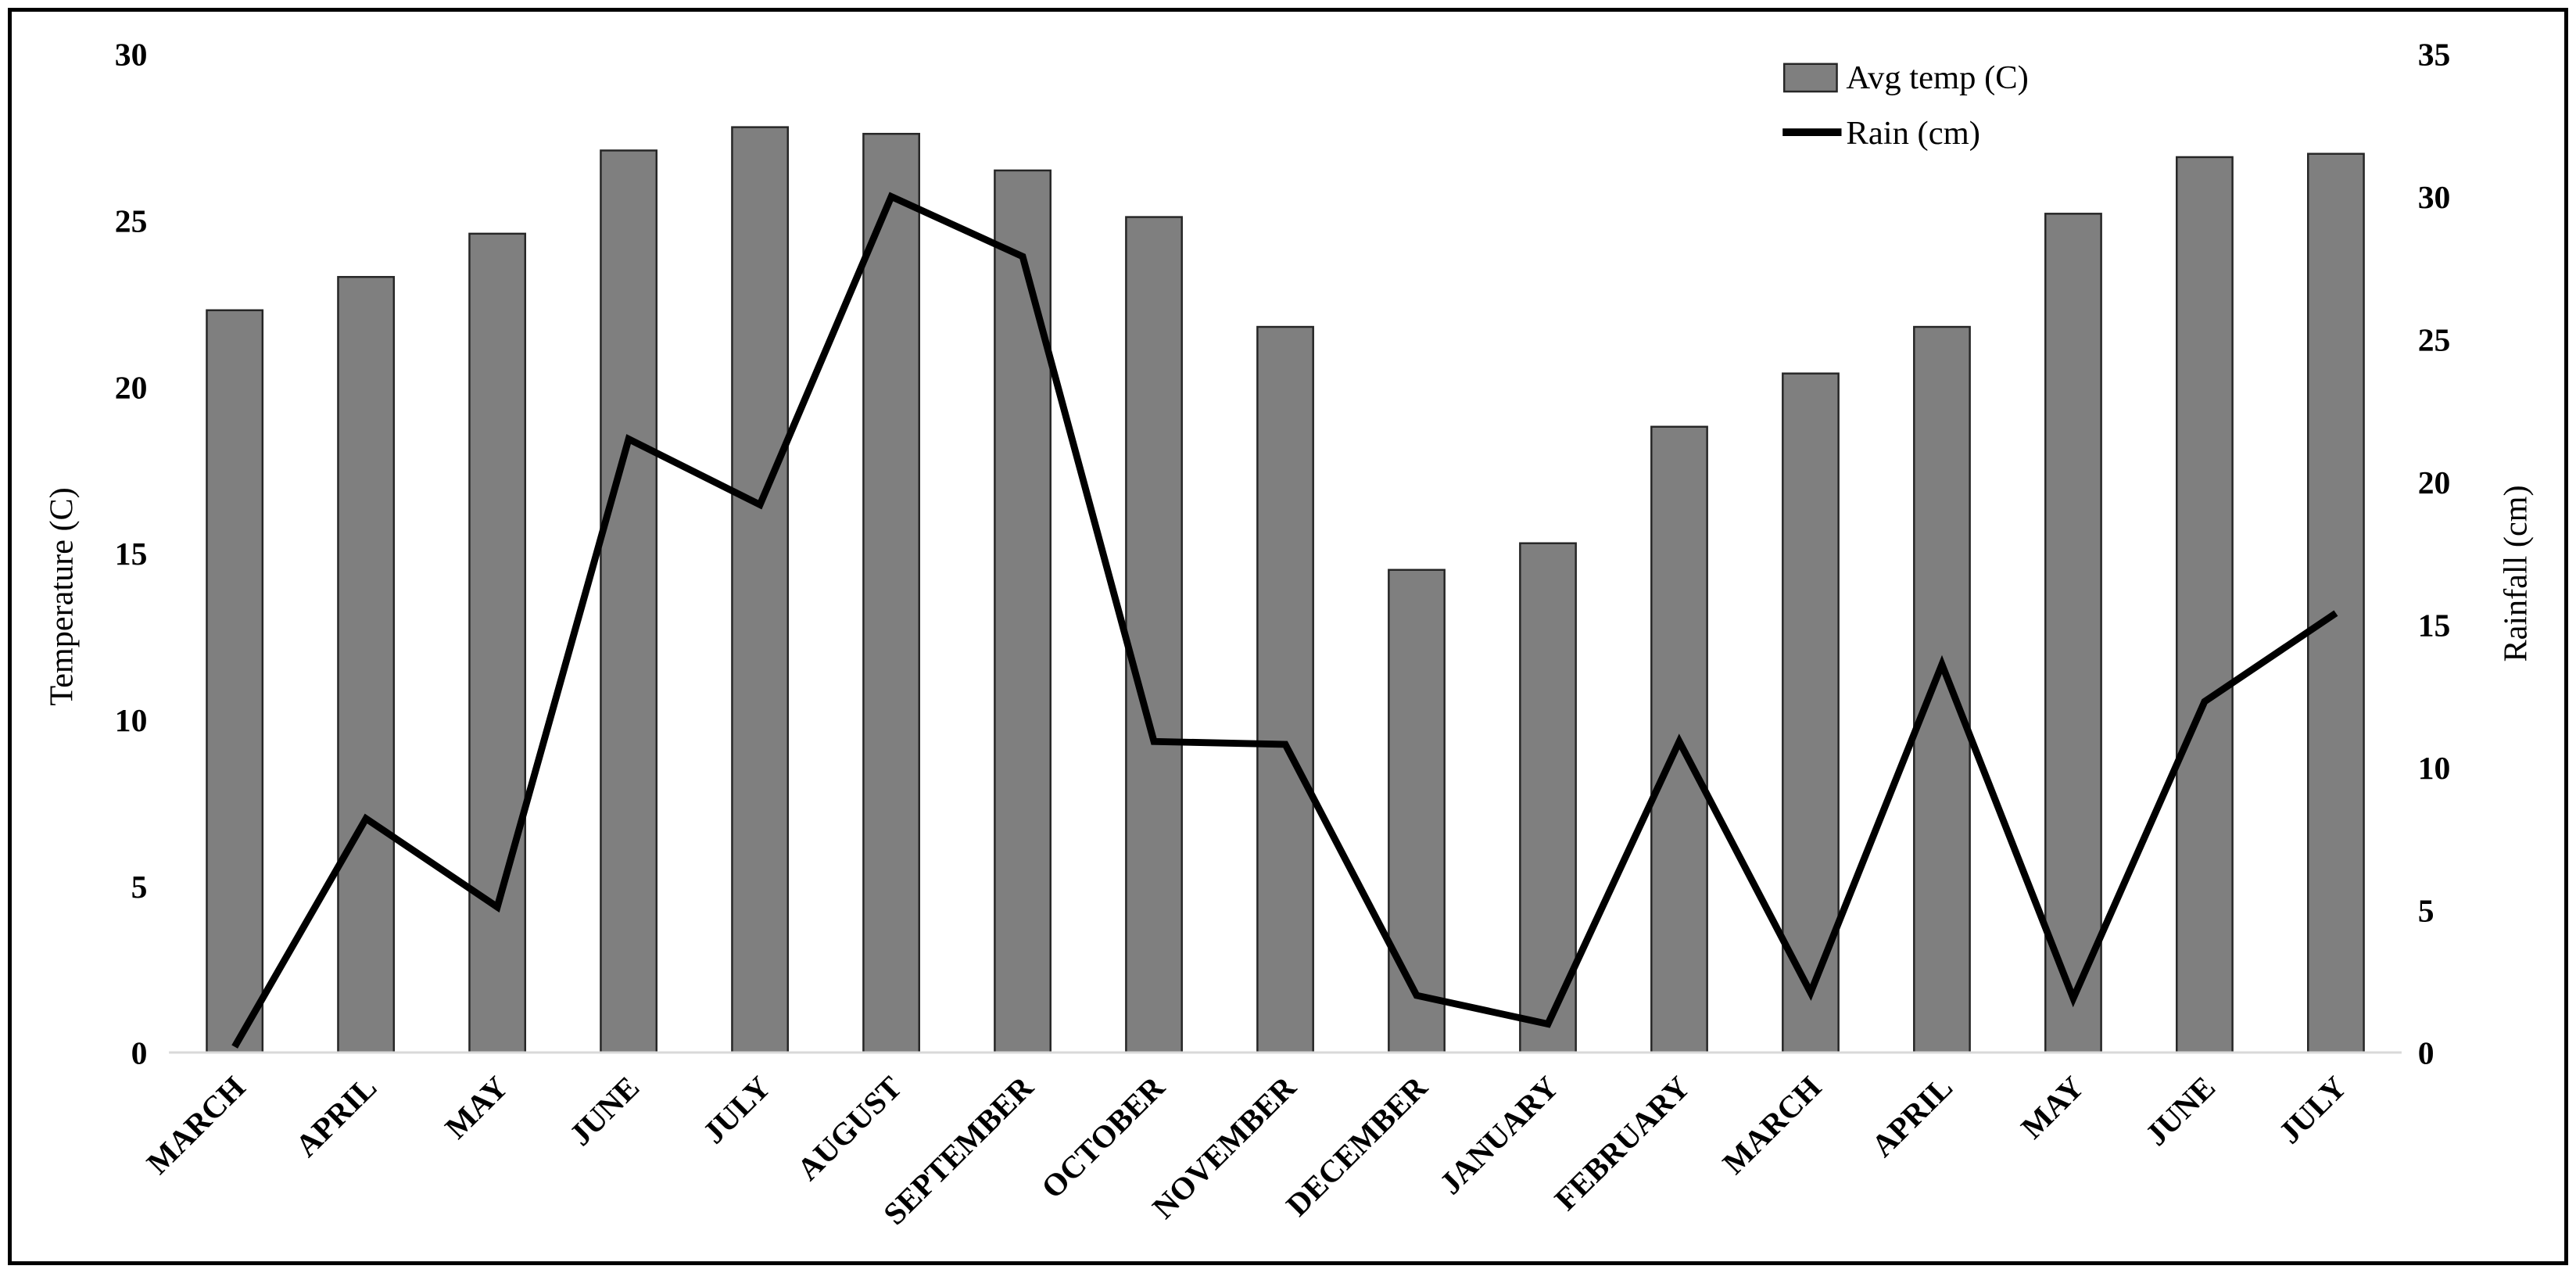 Image resolution: width=2576 pixels, height=1273 pixels. Describe the element at coordinates (2434, 768) in the screenshot. I see `right-tick-label: 10` at that location.